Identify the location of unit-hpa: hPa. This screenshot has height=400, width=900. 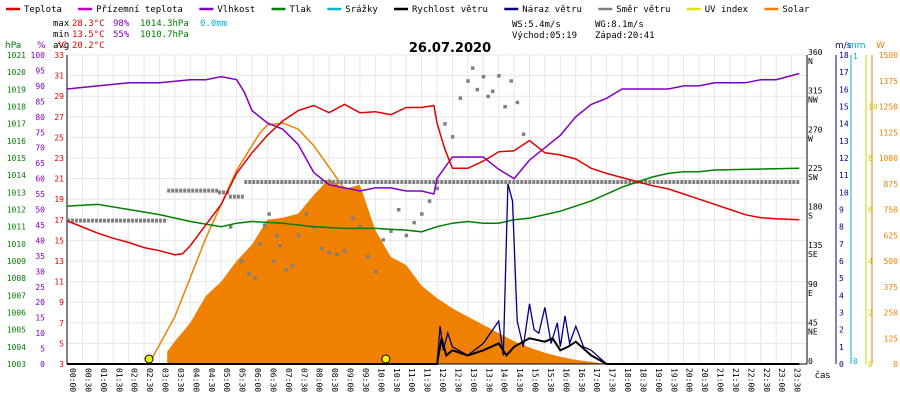
(13, 46).